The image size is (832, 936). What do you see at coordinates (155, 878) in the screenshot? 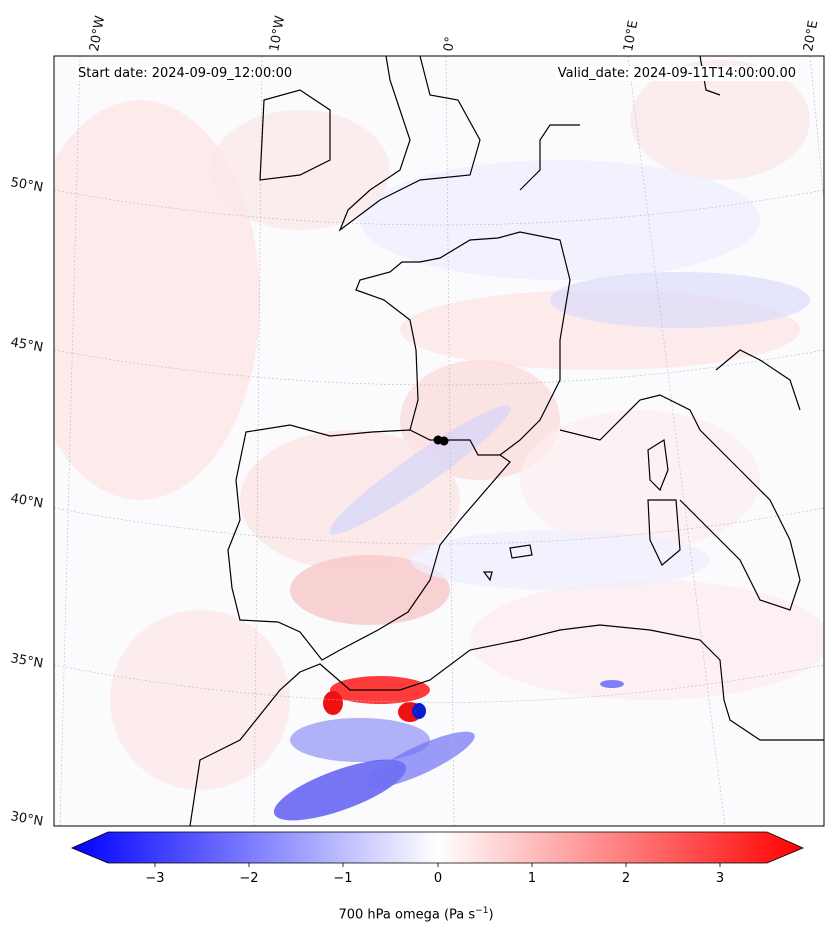
I see `colorbar-tick: −3` at bounding box center [155, 878].